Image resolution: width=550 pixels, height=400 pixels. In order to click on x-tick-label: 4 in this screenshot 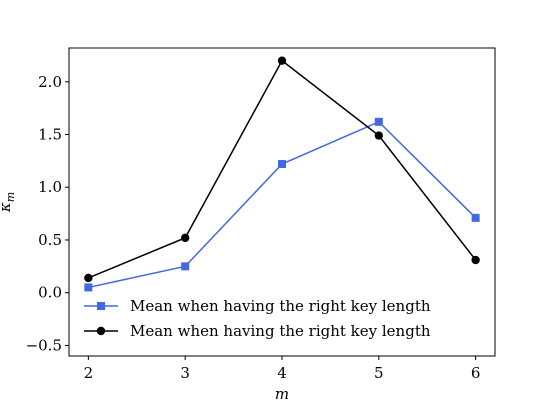, I will do `click(282, 373)`.